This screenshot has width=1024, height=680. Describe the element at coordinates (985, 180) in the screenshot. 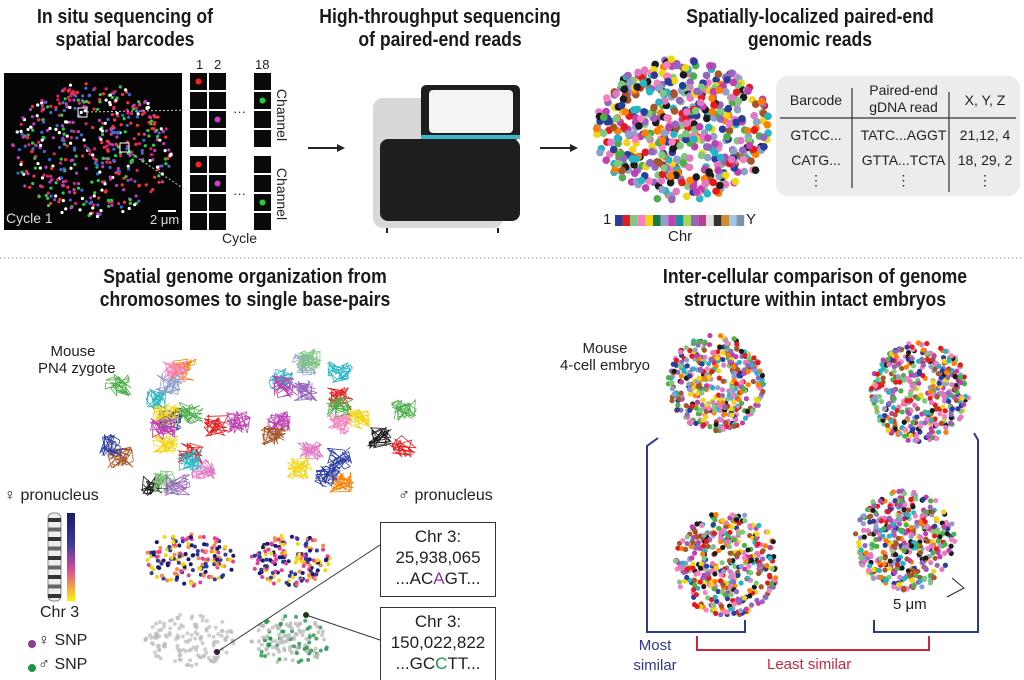

I see `table-cell: ⋮` at that location.